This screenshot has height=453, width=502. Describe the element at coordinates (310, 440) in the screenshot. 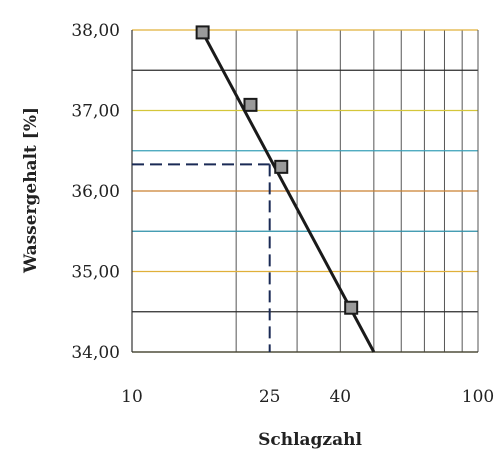

I see `x-axis-title: Schlagzahl` at that location.